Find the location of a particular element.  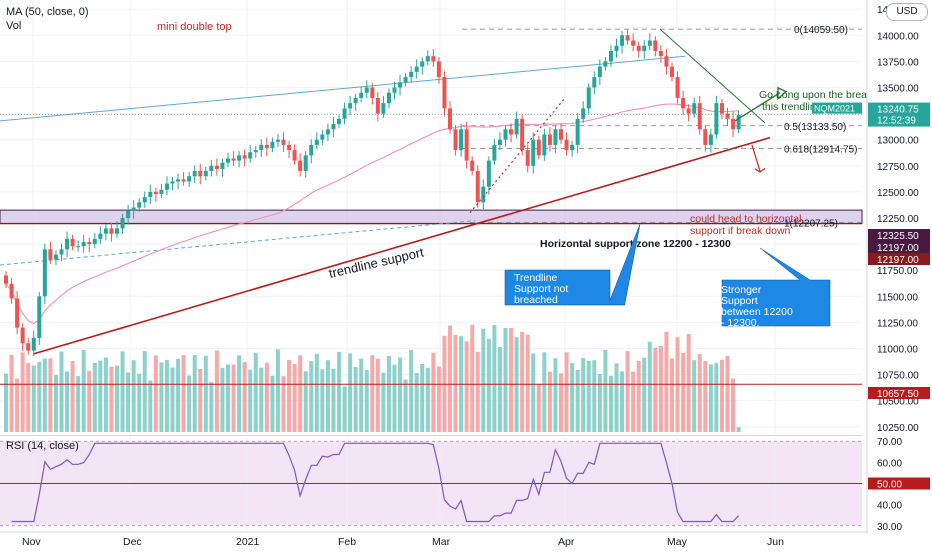

fib-label-0: 0(14059.50) is located at coordinates (821, 30).